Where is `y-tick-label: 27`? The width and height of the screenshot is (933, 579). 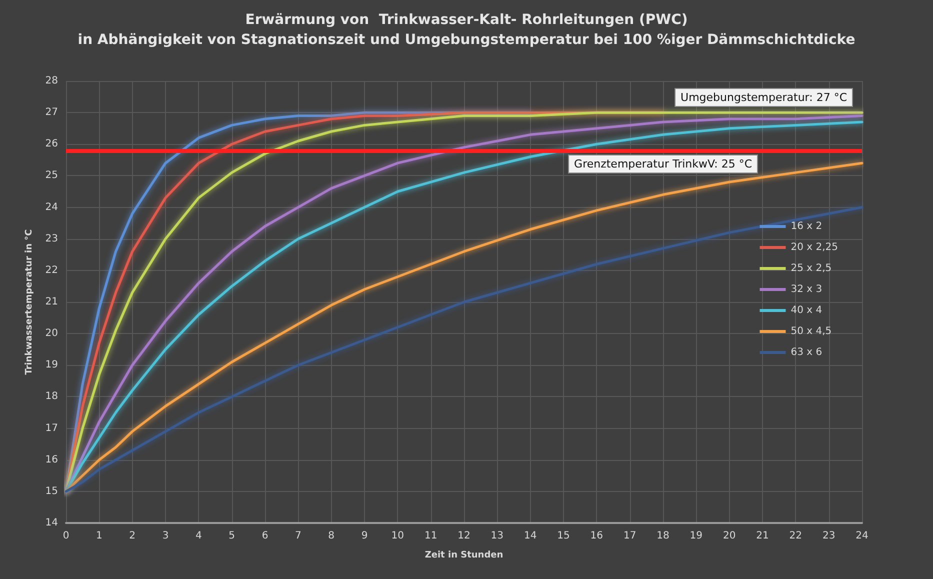 y-tick-label: 27 is located at coordinates (51, 112).